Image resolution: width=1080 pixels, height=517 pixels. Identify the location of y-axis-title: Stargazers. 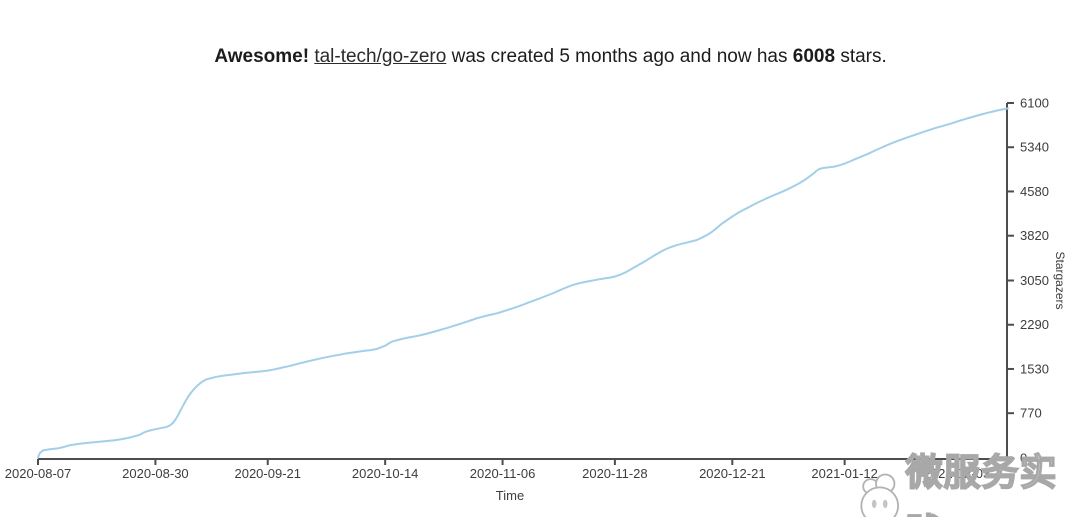
(1060, 280).